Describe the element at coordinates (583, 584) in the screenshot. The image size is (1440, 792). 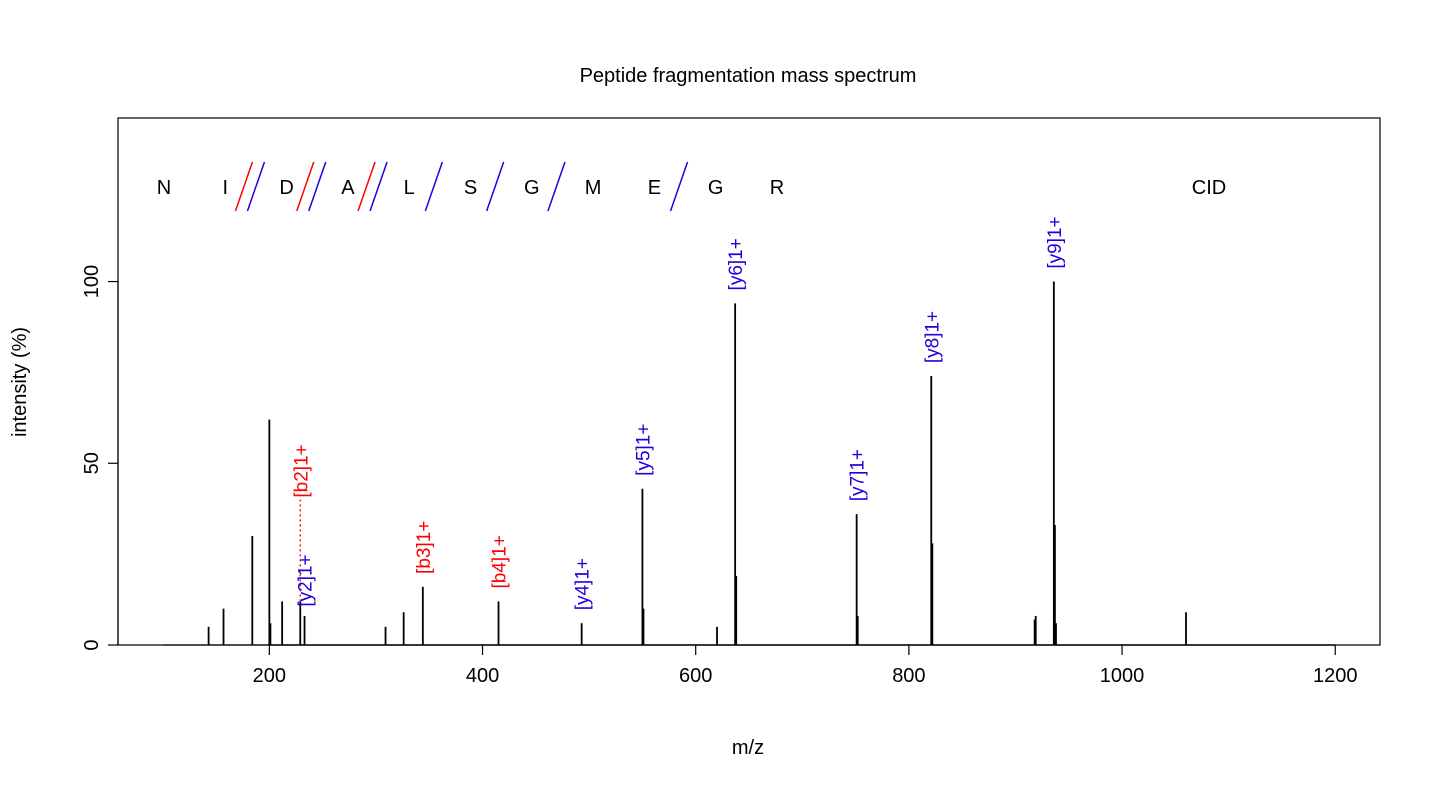
I see `annotation-label-4: [y4]1+` at that location.